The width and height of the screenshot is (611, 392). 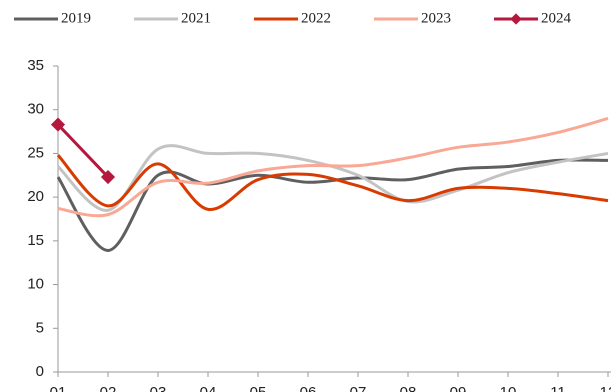 What do you see at coordinates (35, 196) in the screenshot?
I see `y-tick-label: 20` at bounding box center [35, 196].